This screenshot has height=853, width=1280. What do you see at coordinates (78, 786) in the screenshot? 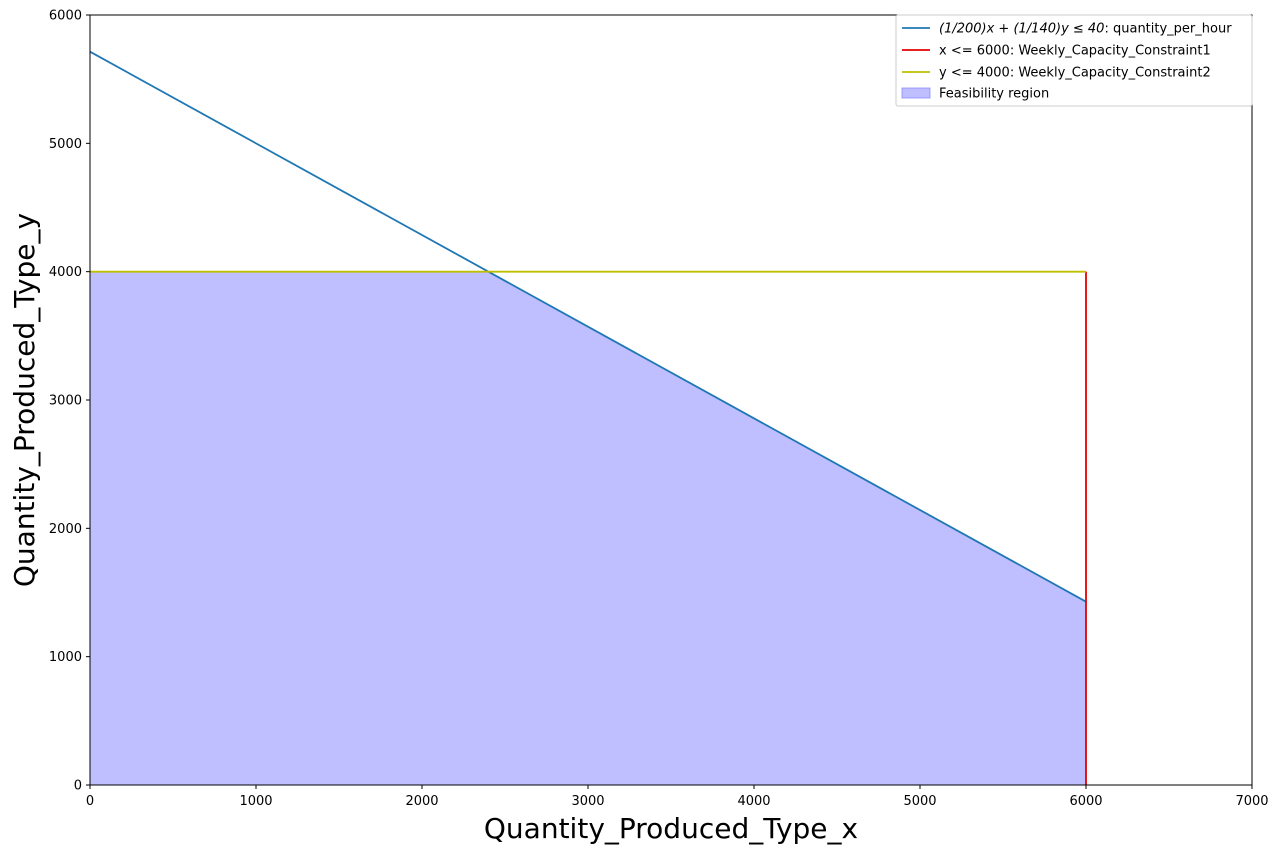
I see `y-tick-label: 0` at bounding box center [78, 786].